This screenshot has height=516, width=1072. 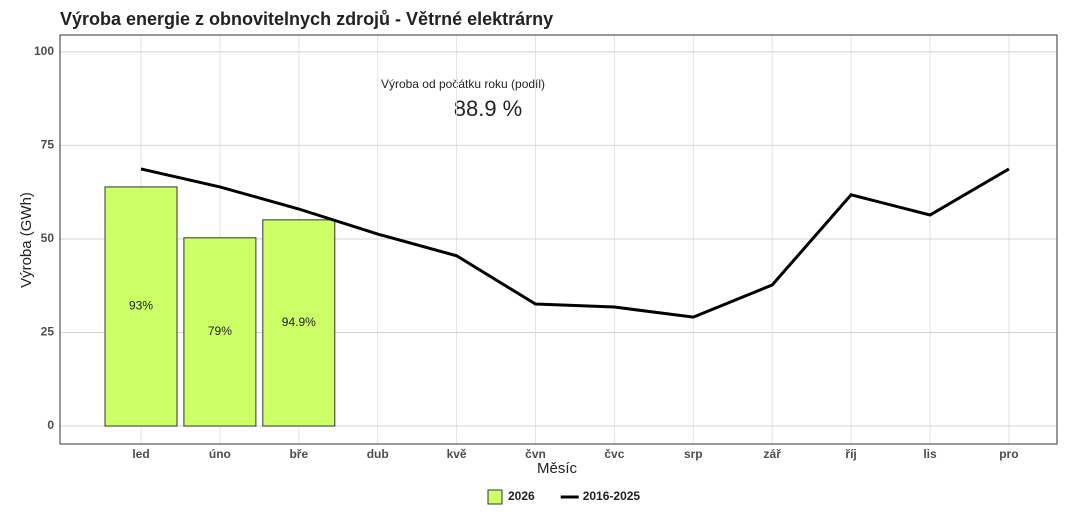 What do you see at coordinates (535, 454) in the screenshot?
I see `x-tick-label: čvn` at bounding box center [535, 454].